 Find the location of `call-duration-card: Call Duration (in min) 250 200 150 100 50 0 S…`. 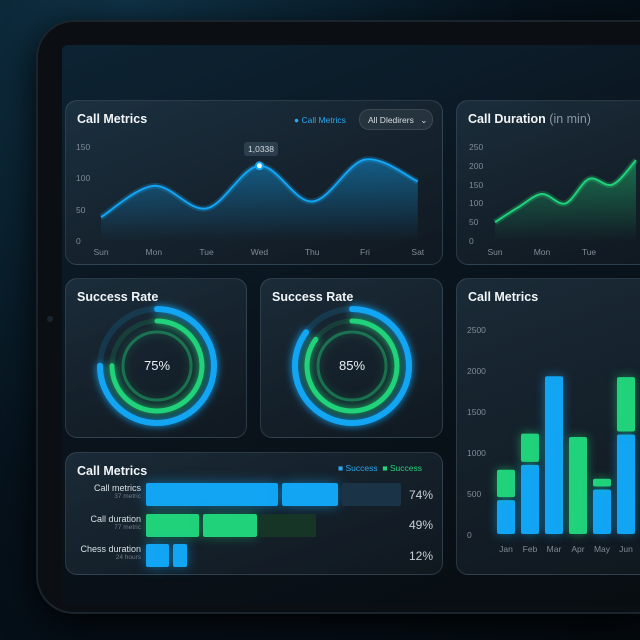

call-duration-card: Call Duration (in min) 250 200 150 100 50 0 S… is located at coordinates (548, 182).